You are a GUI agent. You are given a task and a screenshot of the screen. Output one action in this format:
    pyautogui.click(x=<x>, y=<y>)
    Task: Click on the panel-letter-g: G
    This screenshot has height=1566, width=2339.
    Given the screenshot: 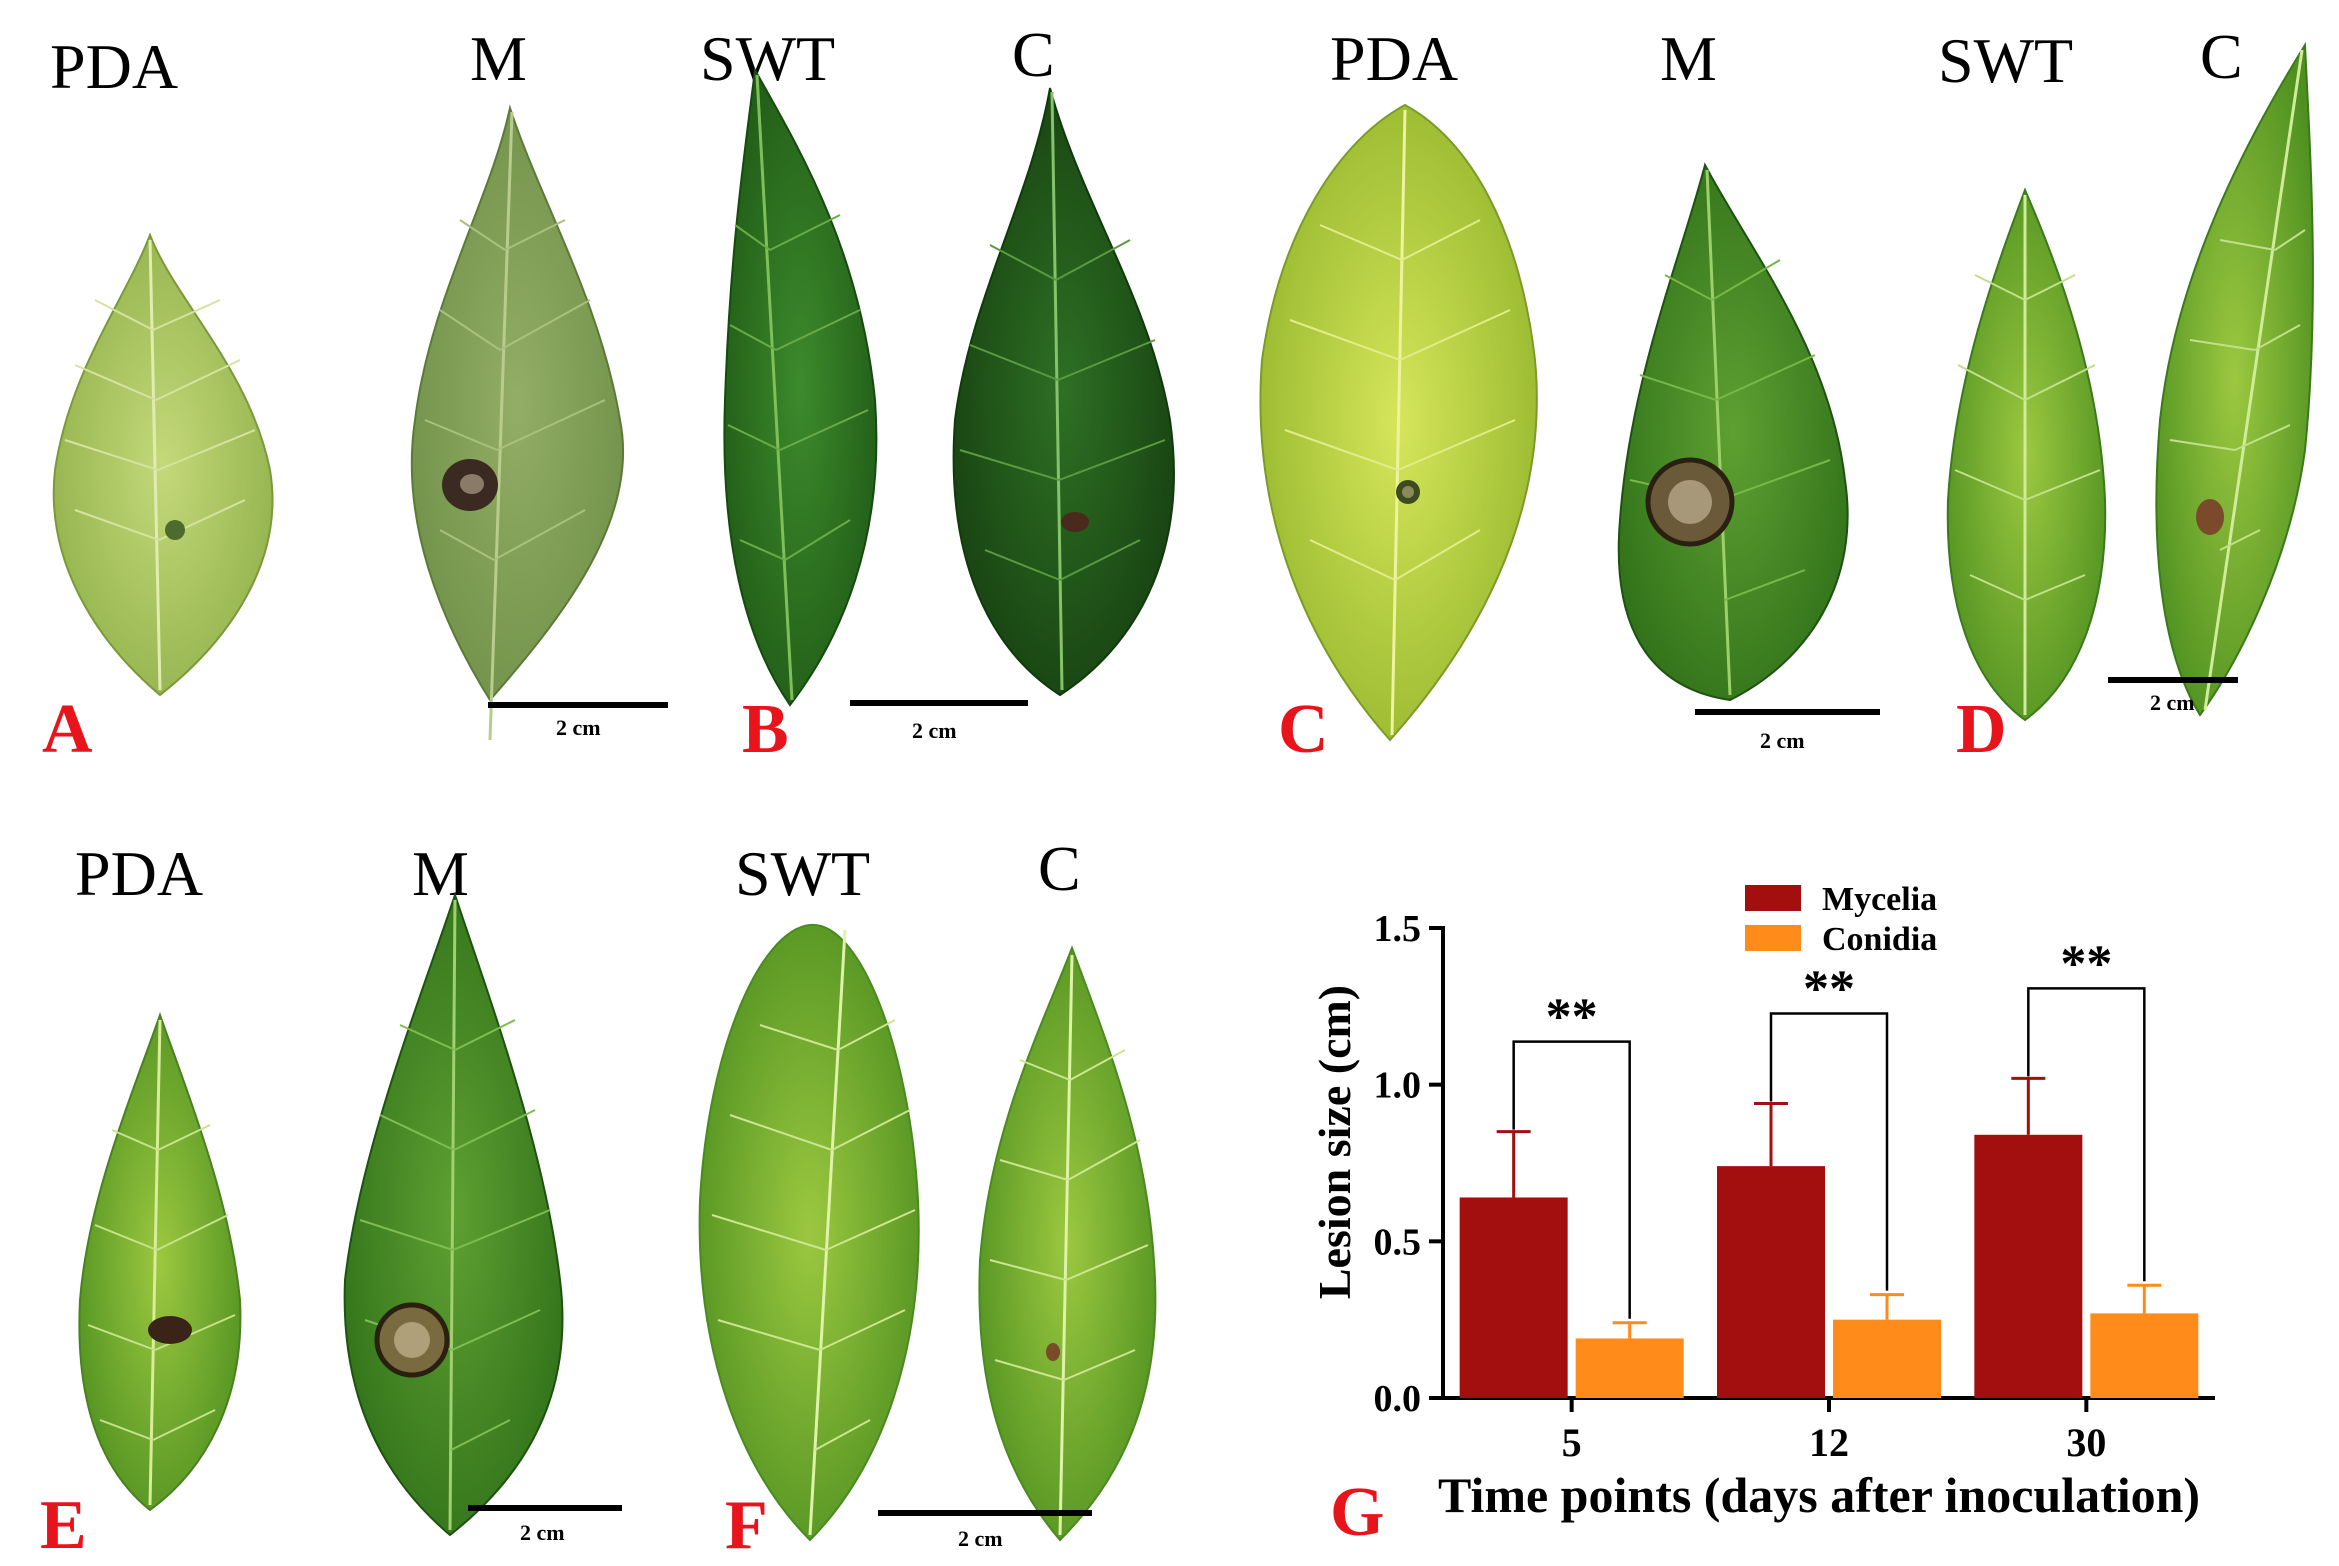 What is the action you would take?
    pyautogui.click(x=1357, y=1512)
    